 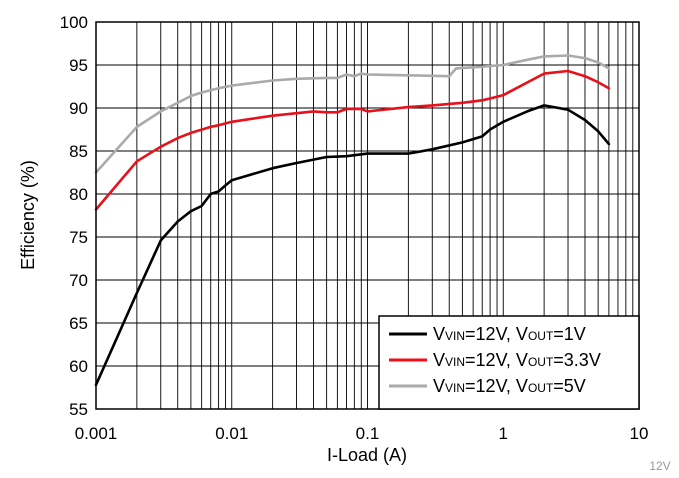 What do you see at coordinates (367, 455) in the screenshot?
I see `x-axis-label: I-Load (A)` at bounding box center [367, 455].